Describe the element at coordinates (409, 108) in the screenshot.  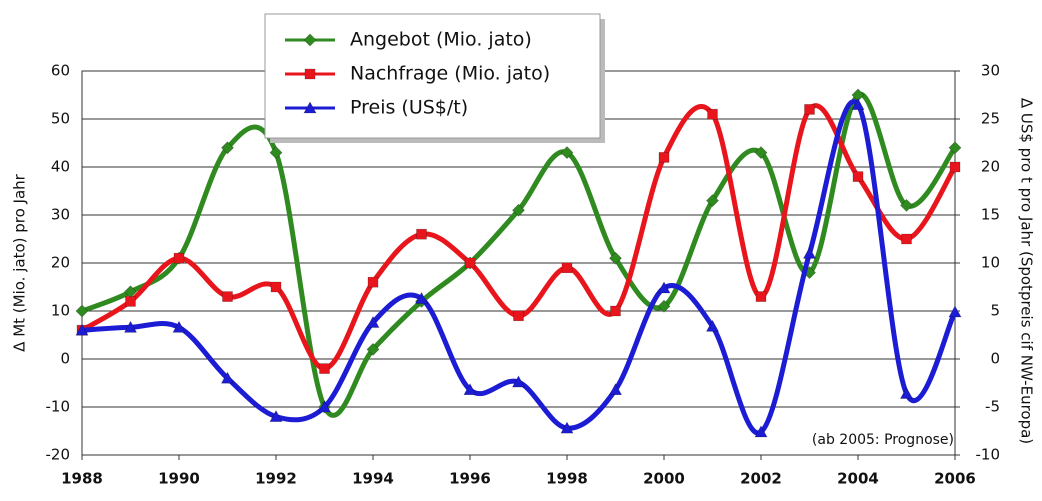
I see `legend-label: Preis (US$/t)` at that location.